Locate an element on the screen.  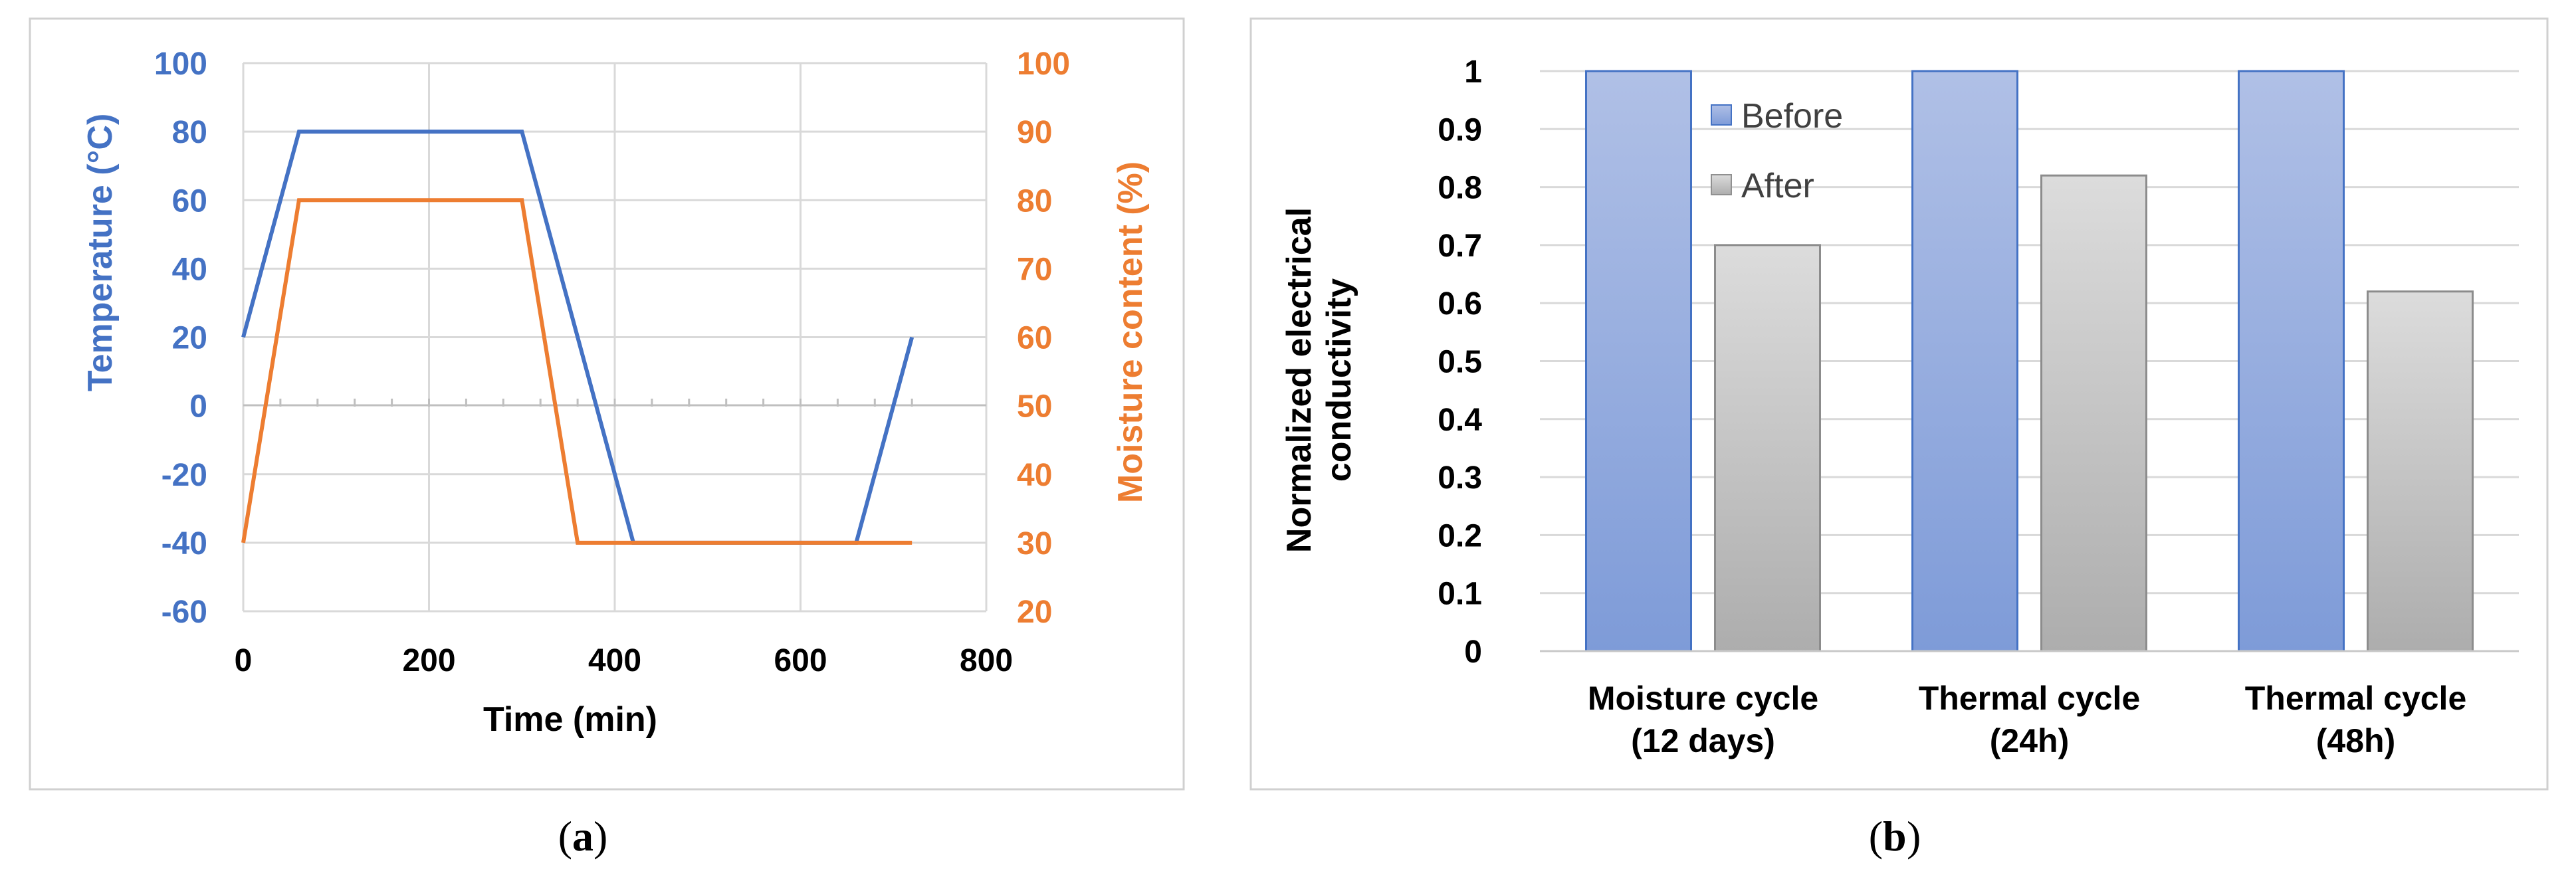
chart-b-y-tick-label: 0.1 is located at coordinates (1460, 594).